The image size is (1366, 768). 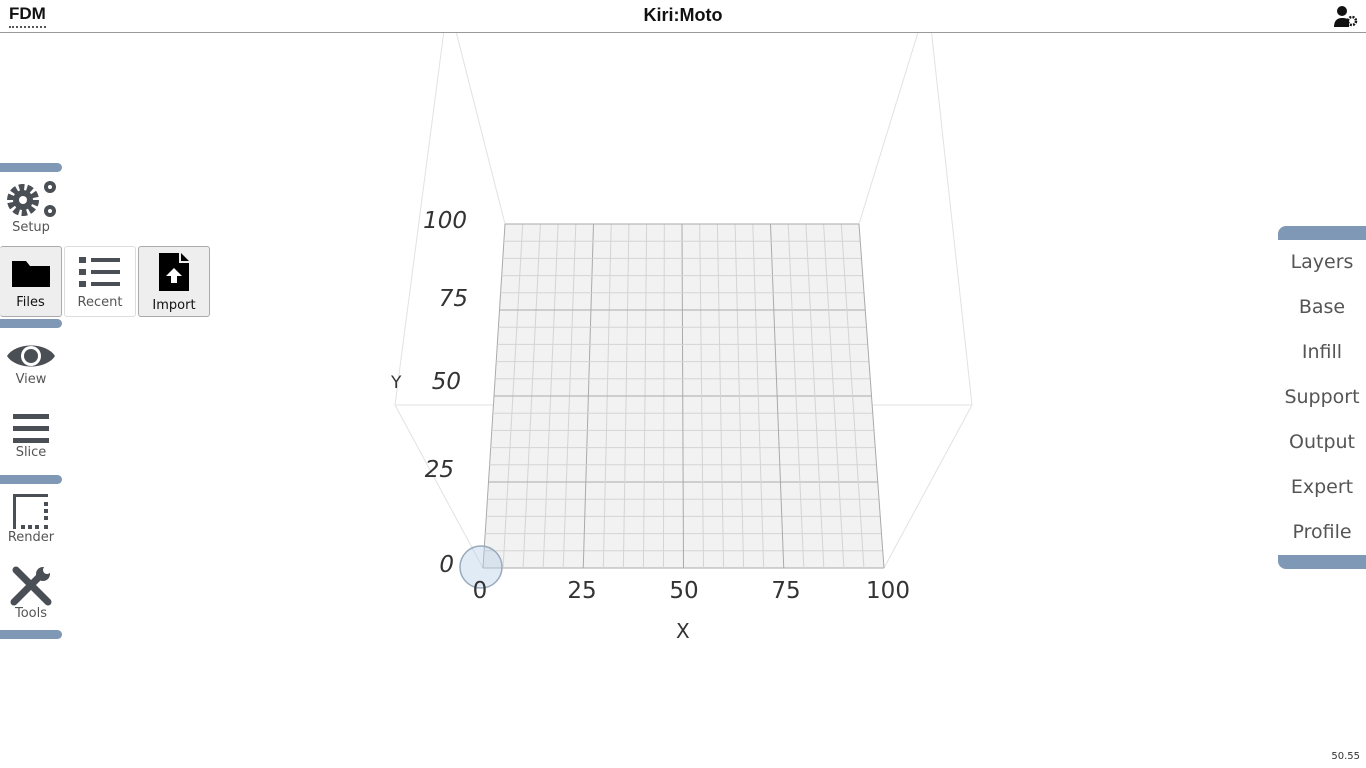 I want to click on origin-marker, so click(x=481, y=567).